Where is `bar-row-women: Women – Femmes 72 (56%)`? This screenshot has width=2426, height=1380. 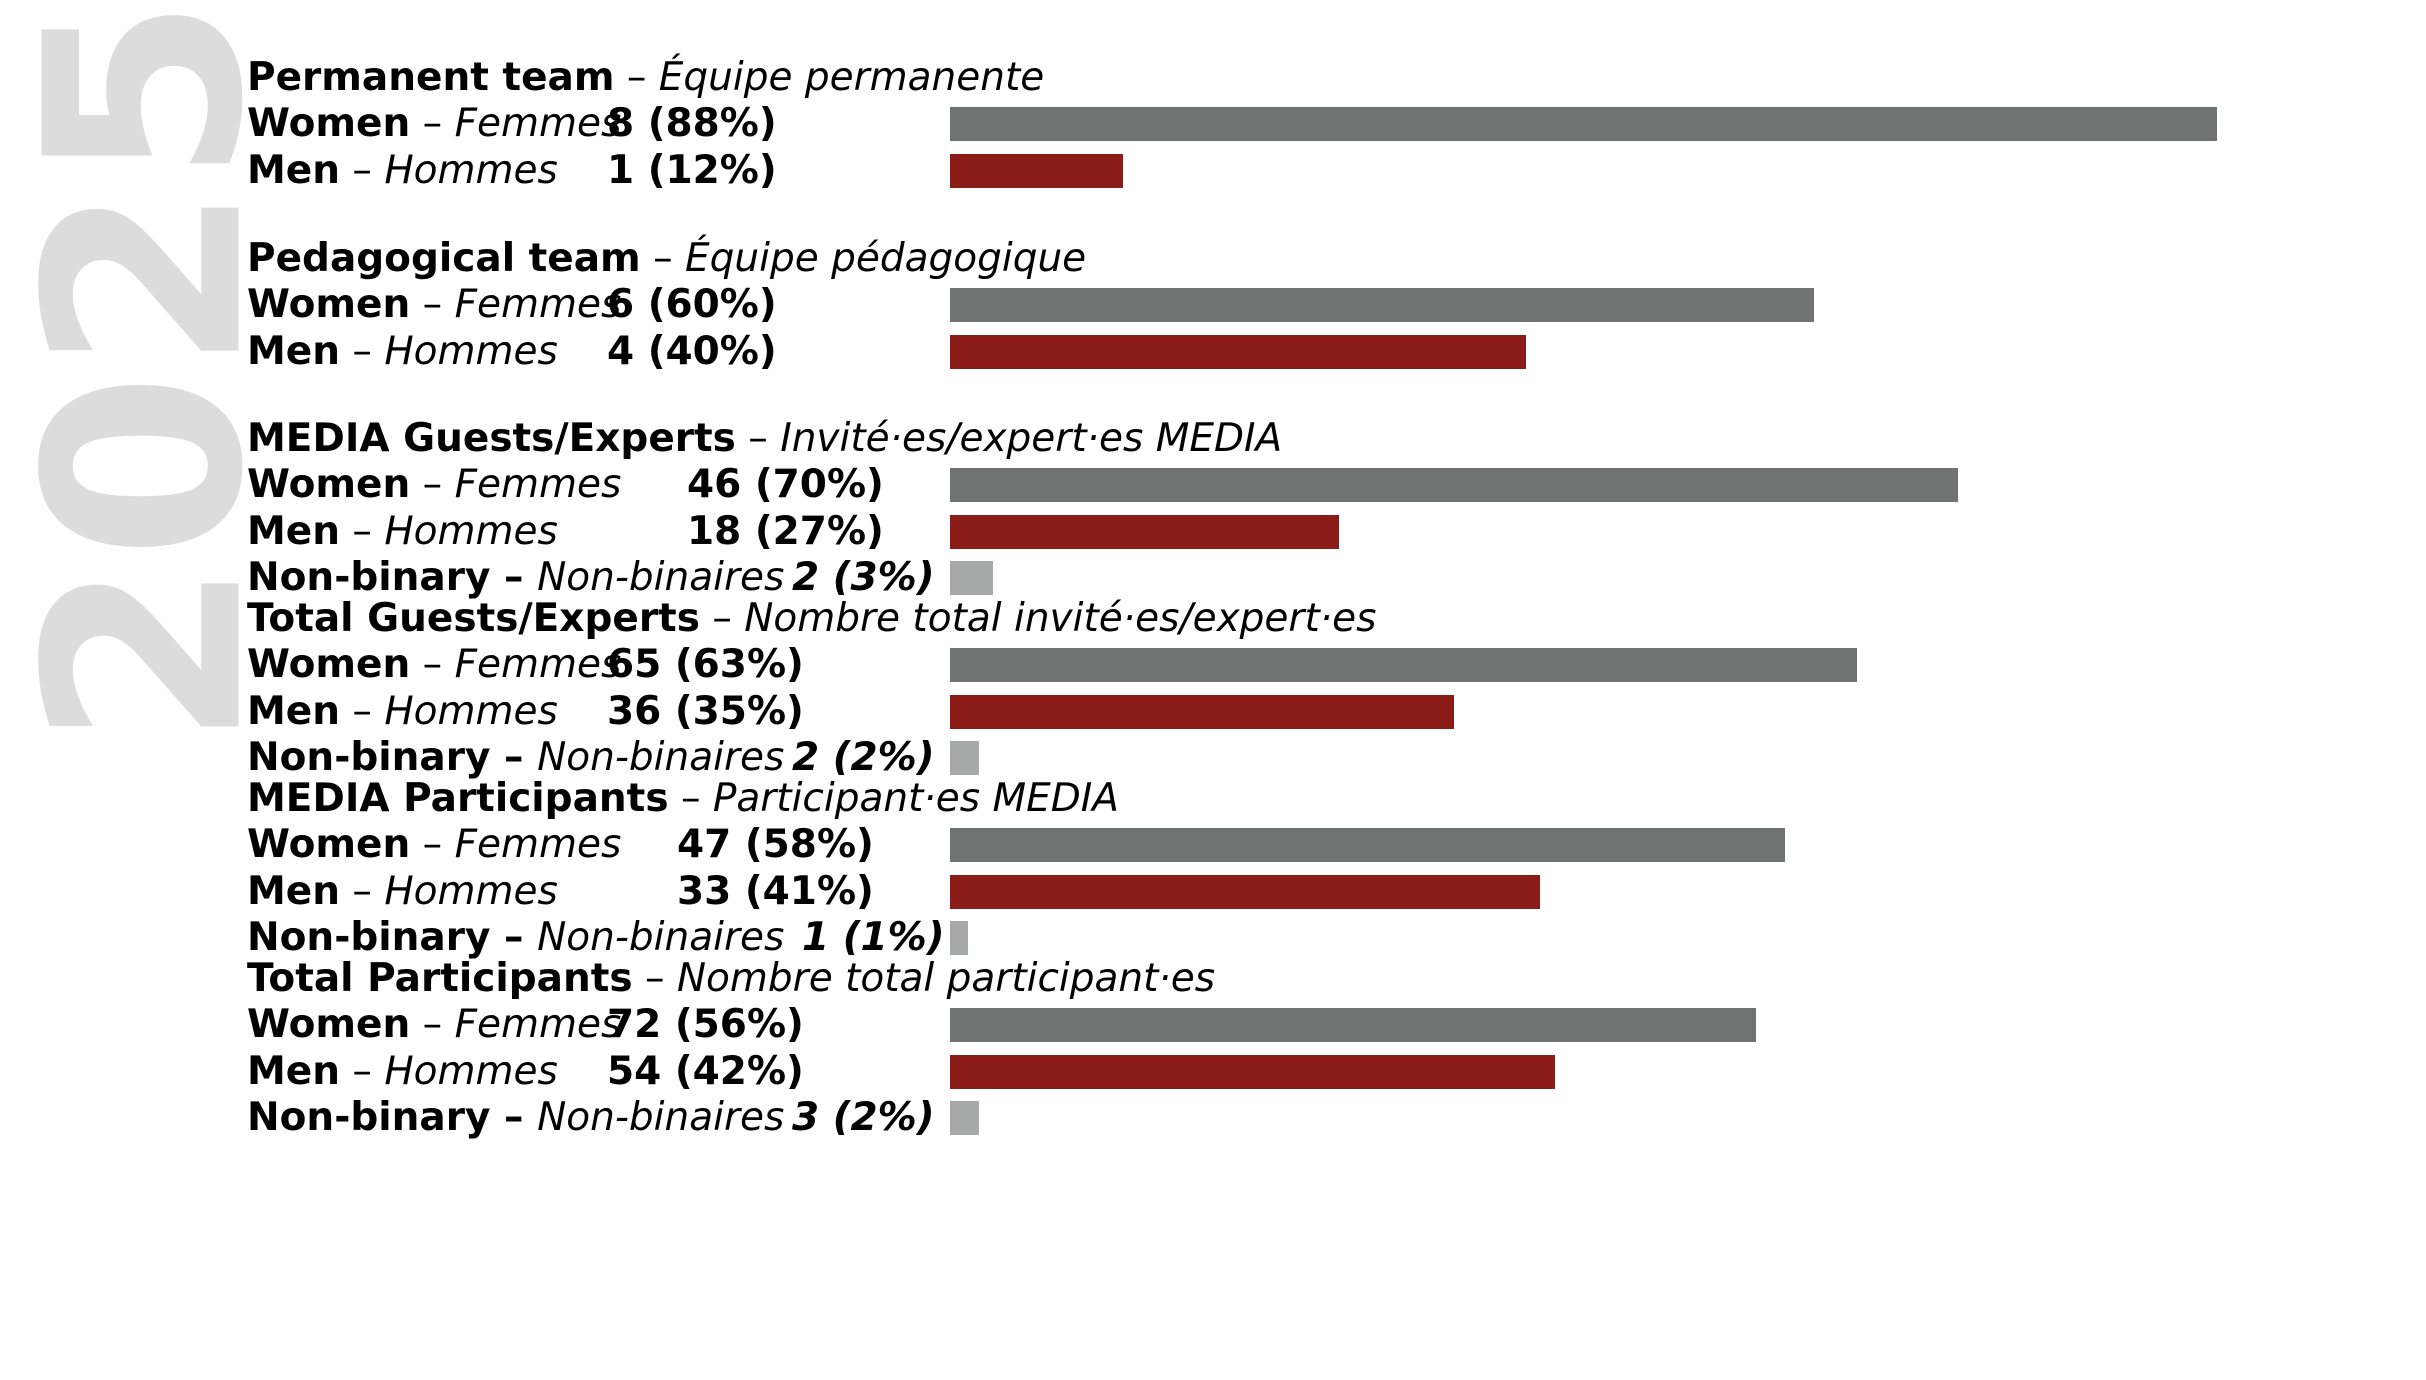 bar-row-women: Women – Femmes 72 (56%) is located at coordinates (1322, 1025).